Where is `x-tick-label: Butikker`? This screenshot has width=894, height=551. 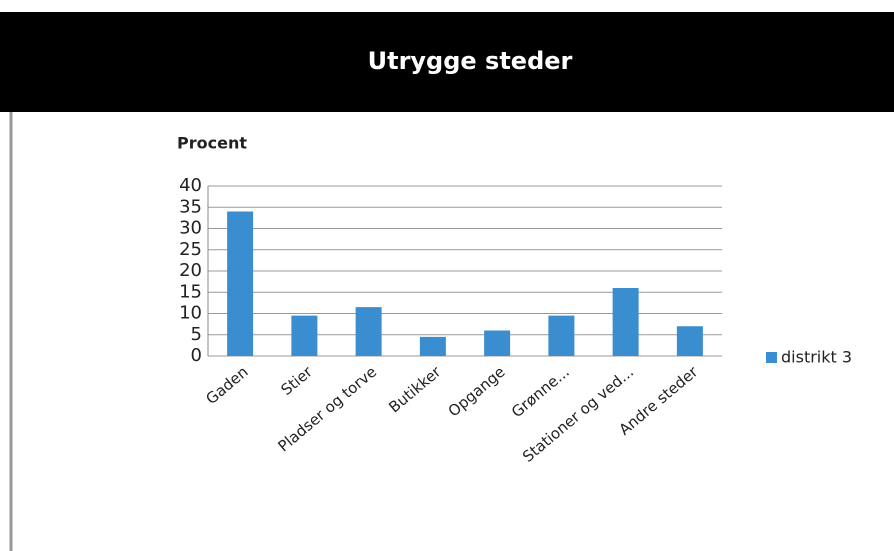
x-tick-label: Butikker is located at coordinates (415, 389).